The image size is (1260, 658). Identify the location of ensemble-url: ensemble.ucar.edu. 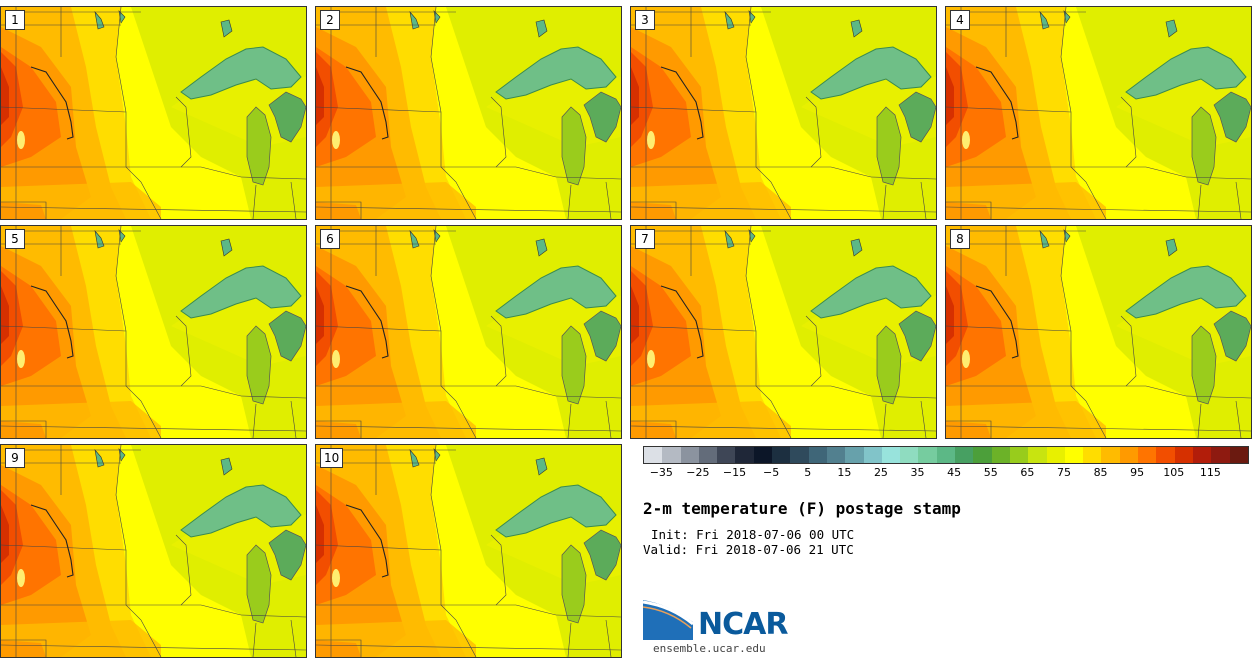
(709, 648).